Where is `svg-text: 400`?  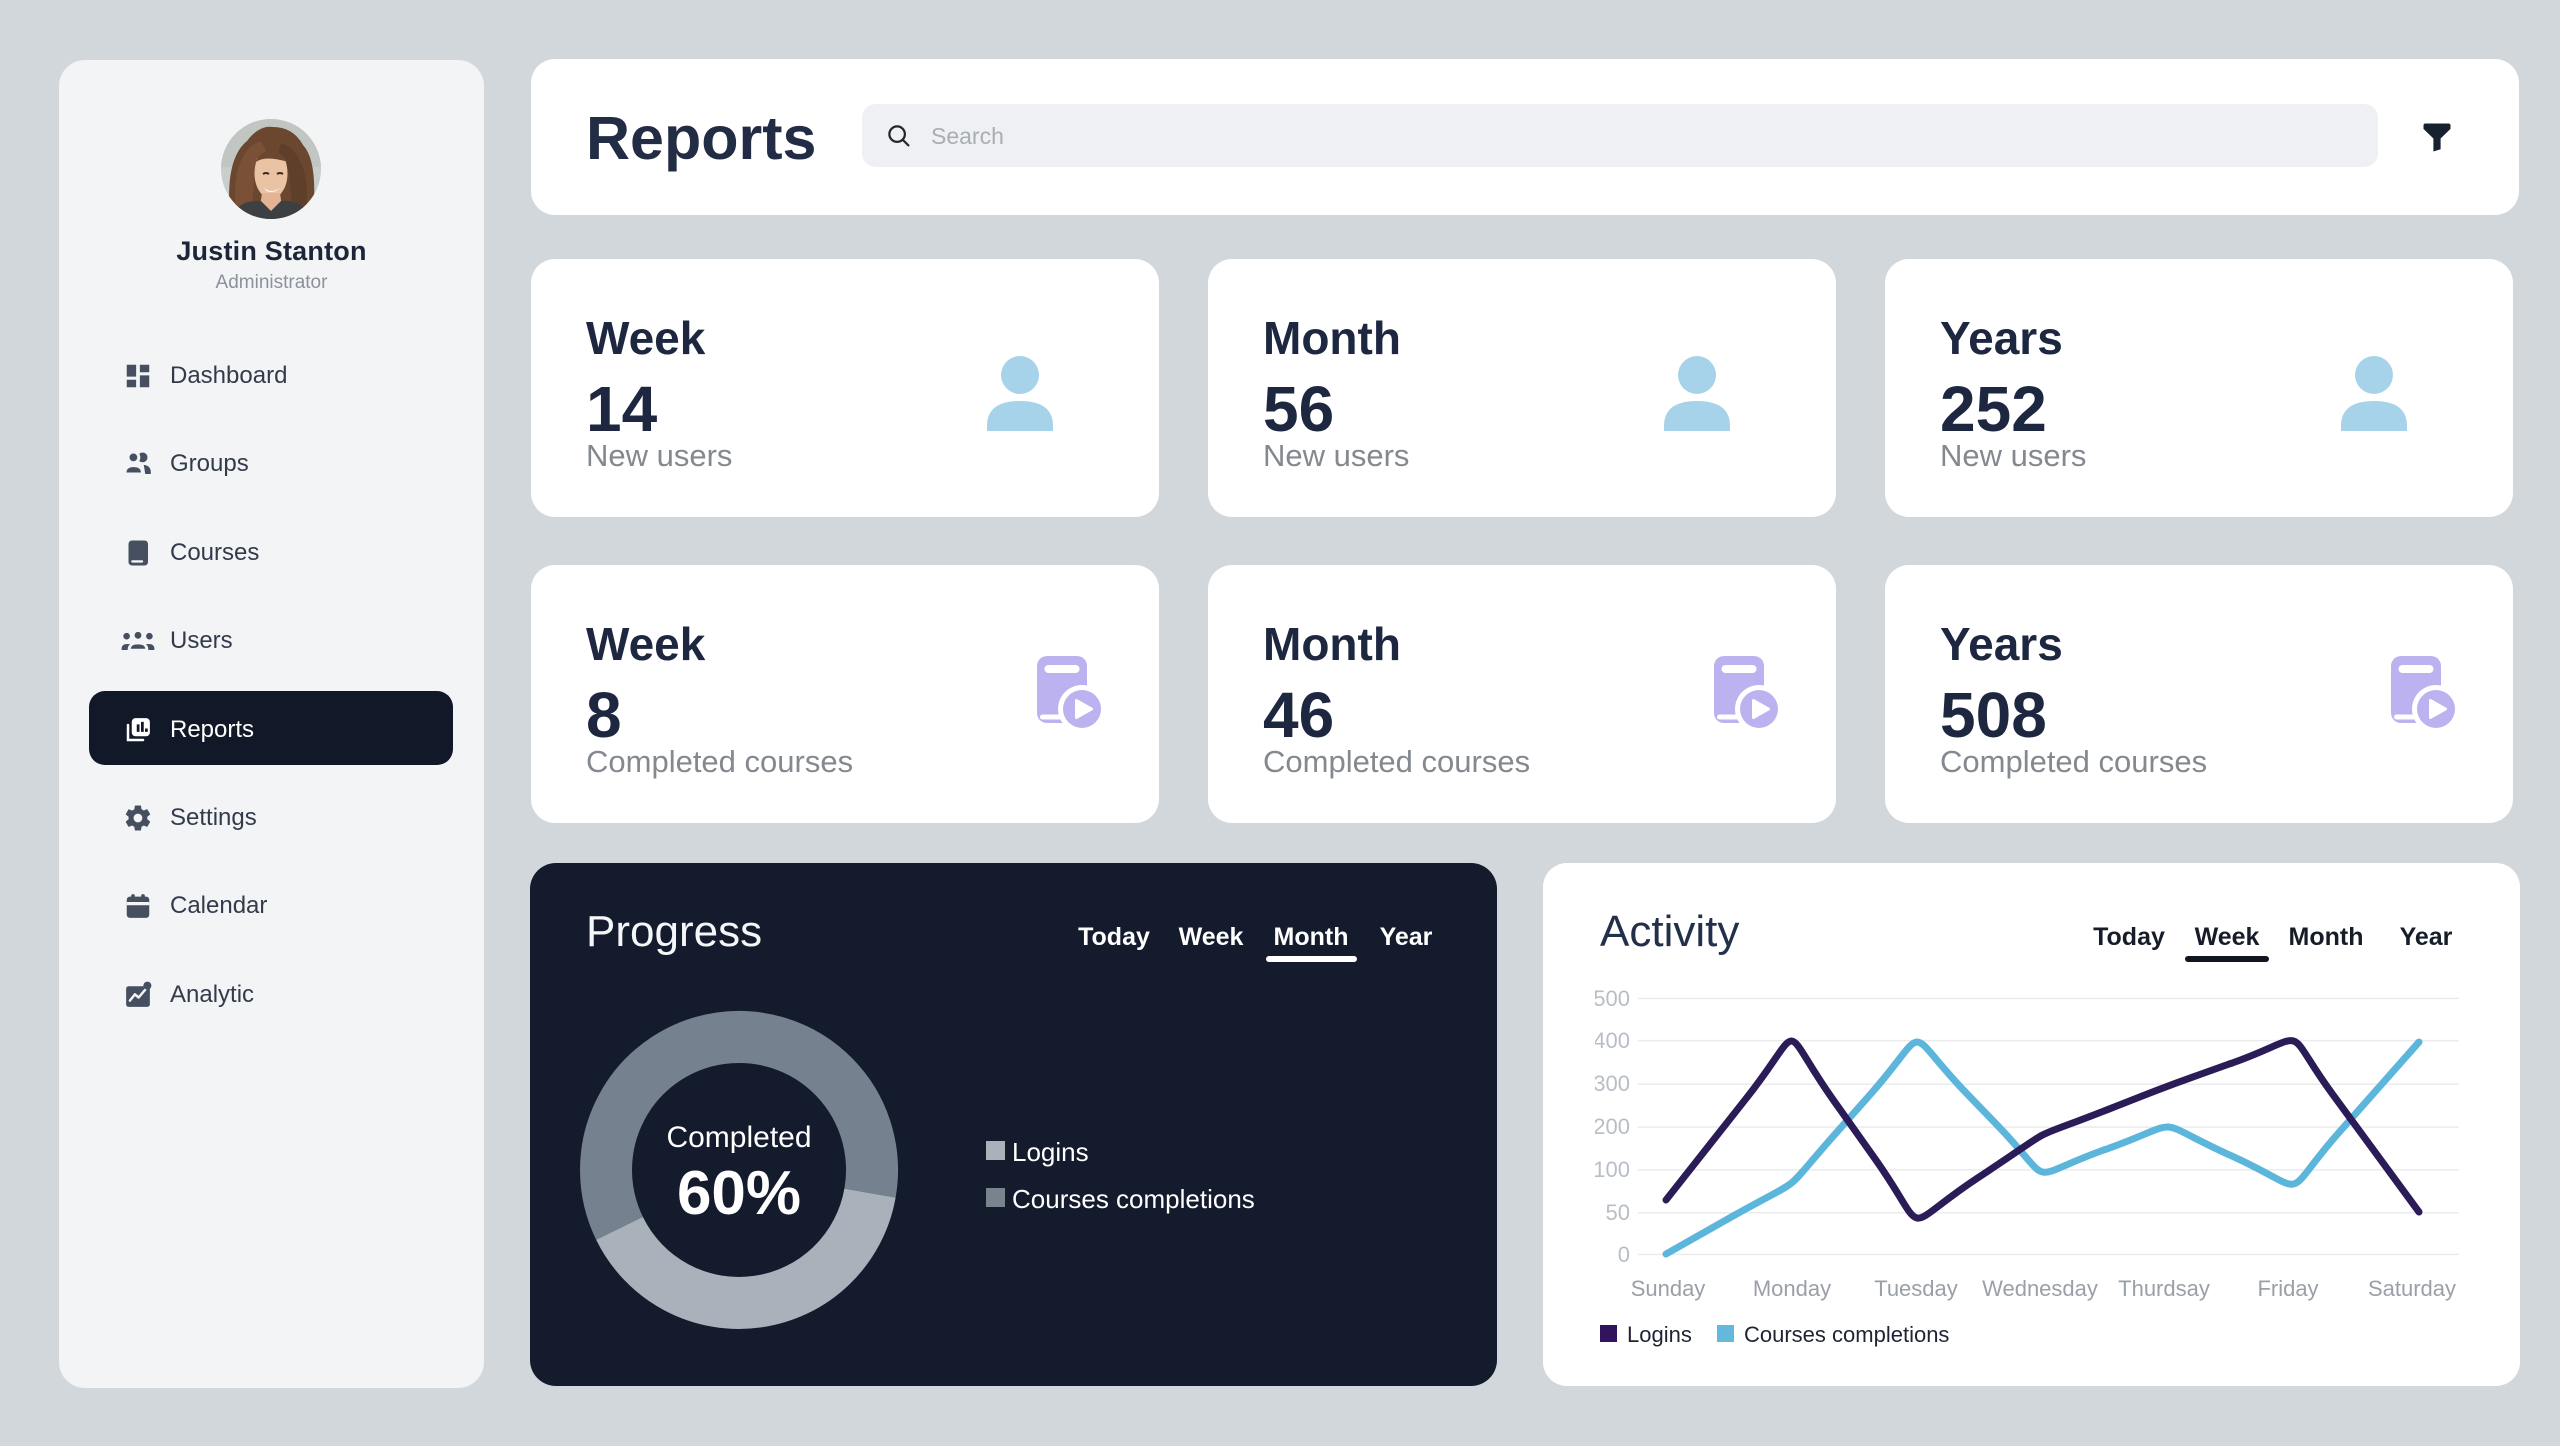
svg-text: 400 is located at coordinates (1612, 1040).